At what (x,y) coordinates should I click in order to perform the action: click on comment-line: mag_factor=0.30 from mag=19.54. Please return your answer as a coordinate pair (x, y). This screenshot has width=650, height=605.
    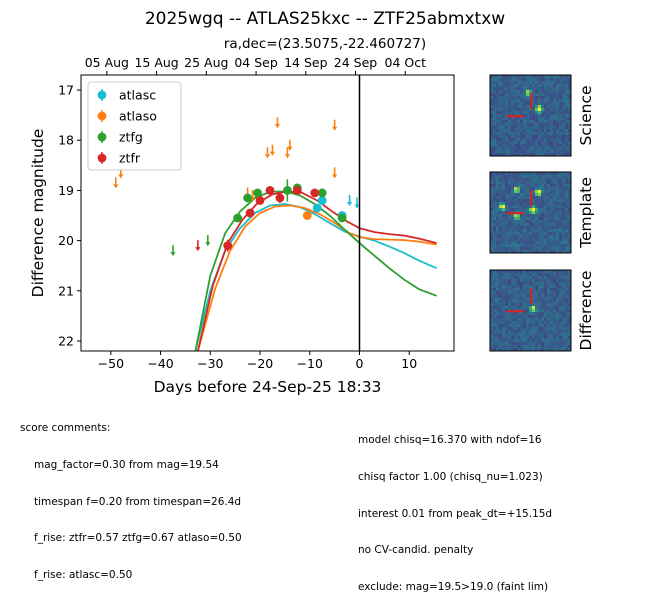
    Looking at the image, I should click on (126, 465).